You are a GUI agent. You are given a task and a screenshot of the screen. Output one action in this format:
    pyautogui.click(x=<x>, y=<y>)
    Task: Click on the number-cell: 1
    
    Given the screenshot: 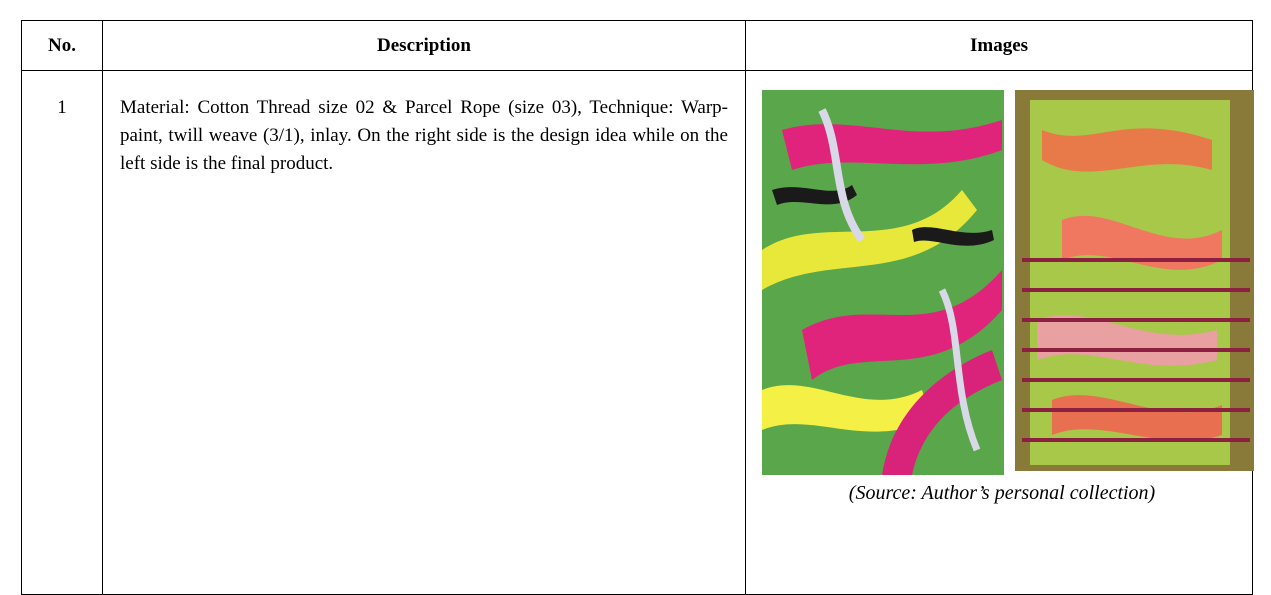 What is the action you would take?
    pyautogui.click(x=62, y=332)
    